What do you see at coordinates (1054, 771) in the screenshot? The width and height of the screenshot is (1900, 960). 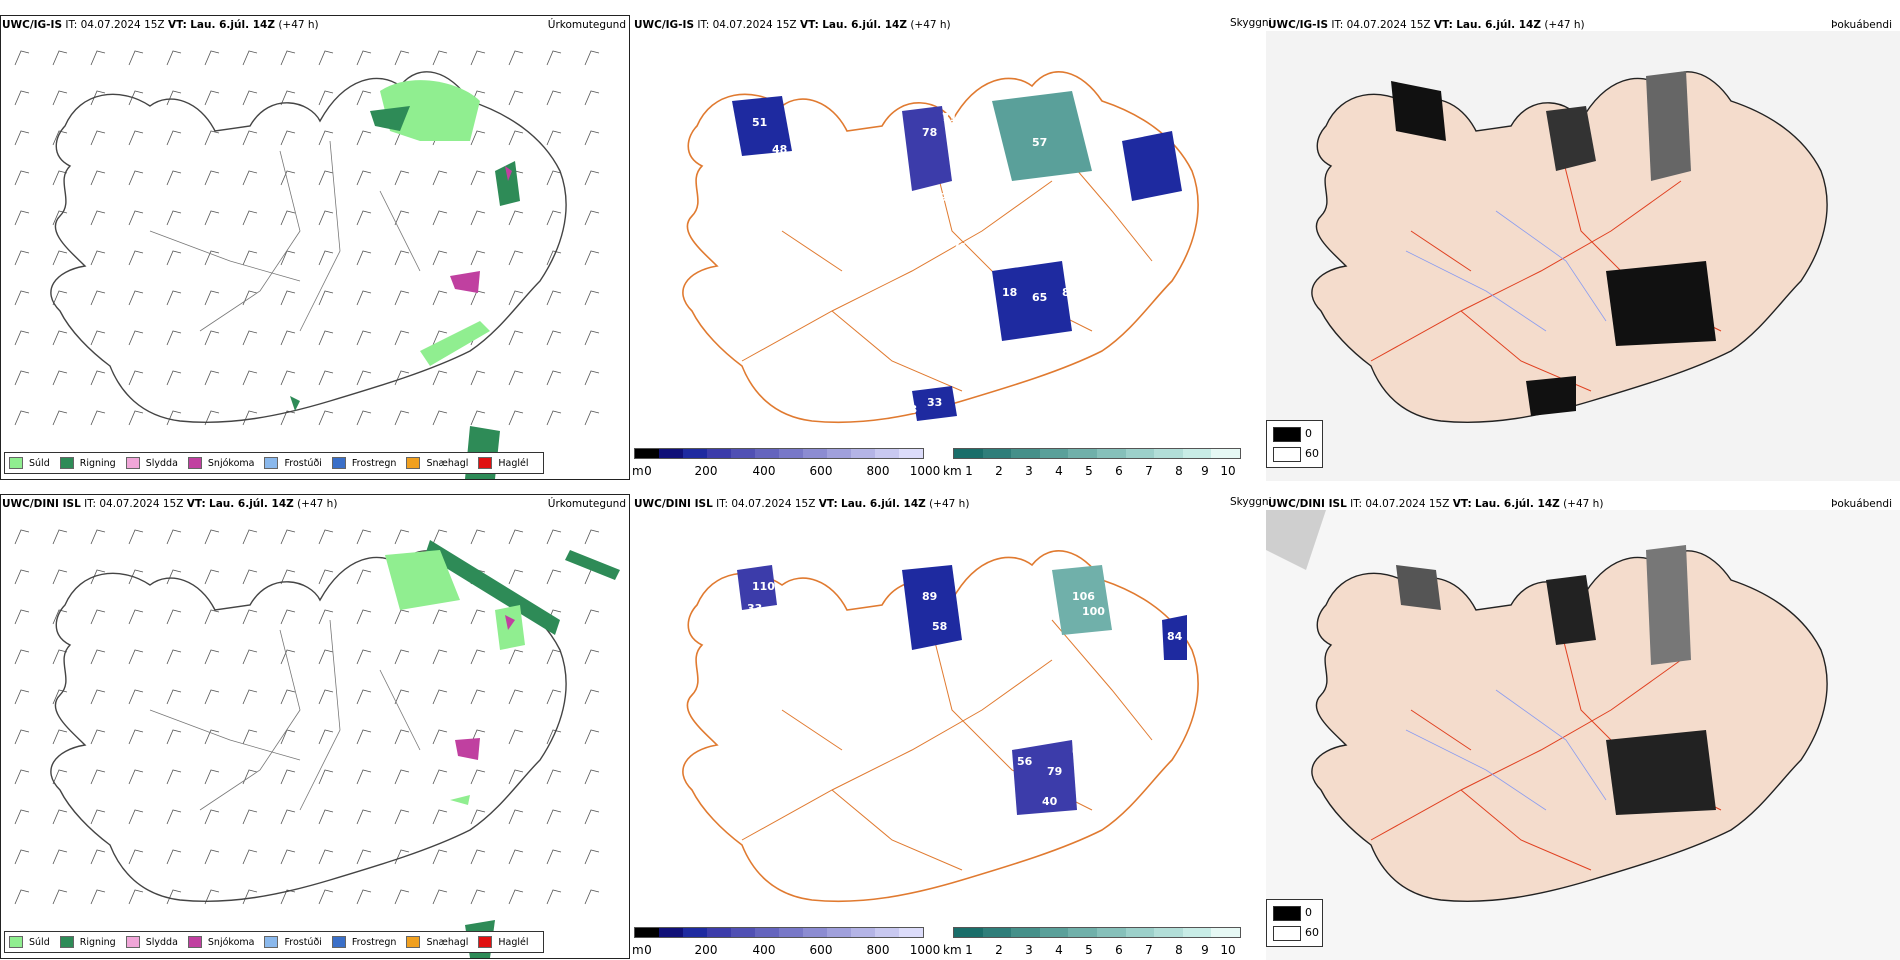 I see `cloud-height-label: 79` at bounding box center [1054, 771].